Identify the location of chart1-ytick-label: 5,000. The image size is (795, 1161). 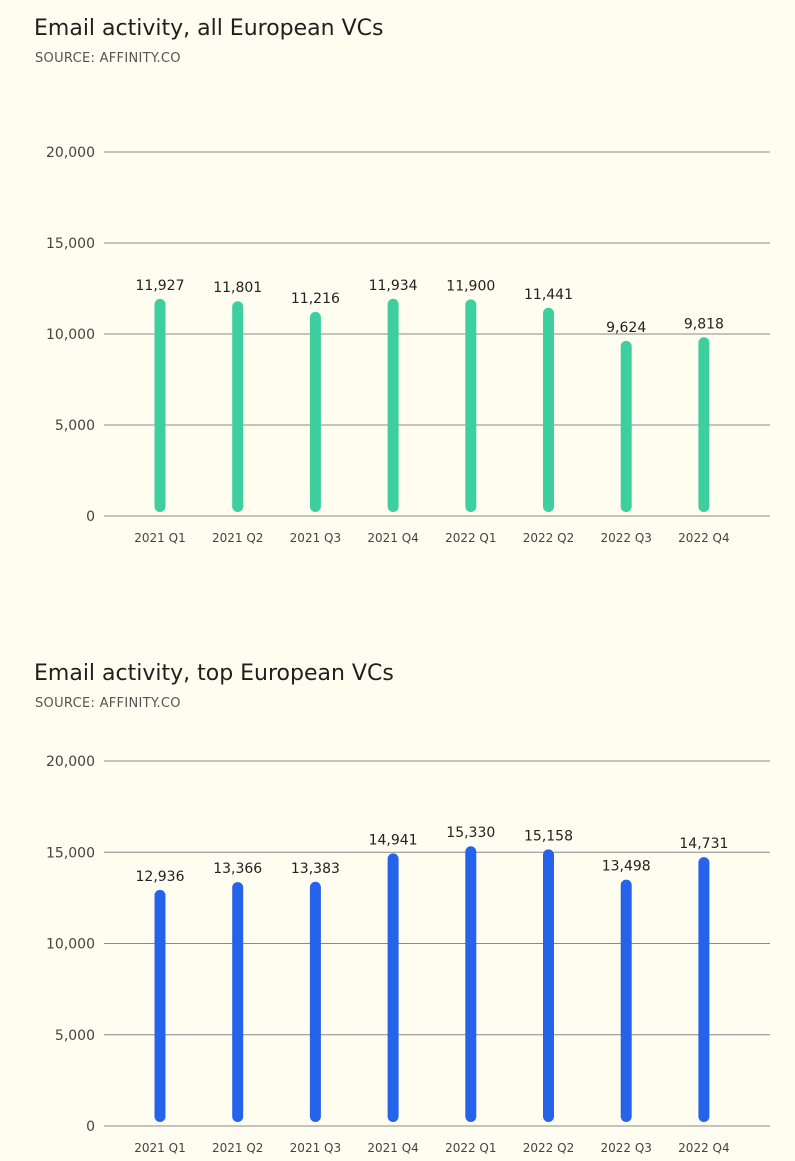
(75, 426).